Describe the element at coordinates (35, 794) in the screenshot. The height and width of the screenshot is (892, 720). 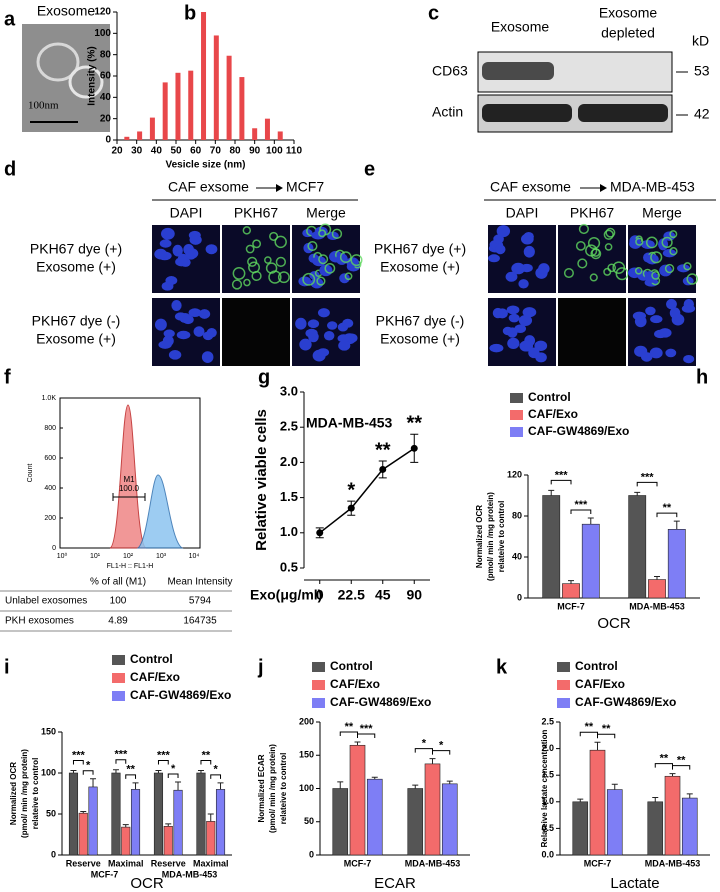
I see `y-axis-label: relateive to control` at that location.